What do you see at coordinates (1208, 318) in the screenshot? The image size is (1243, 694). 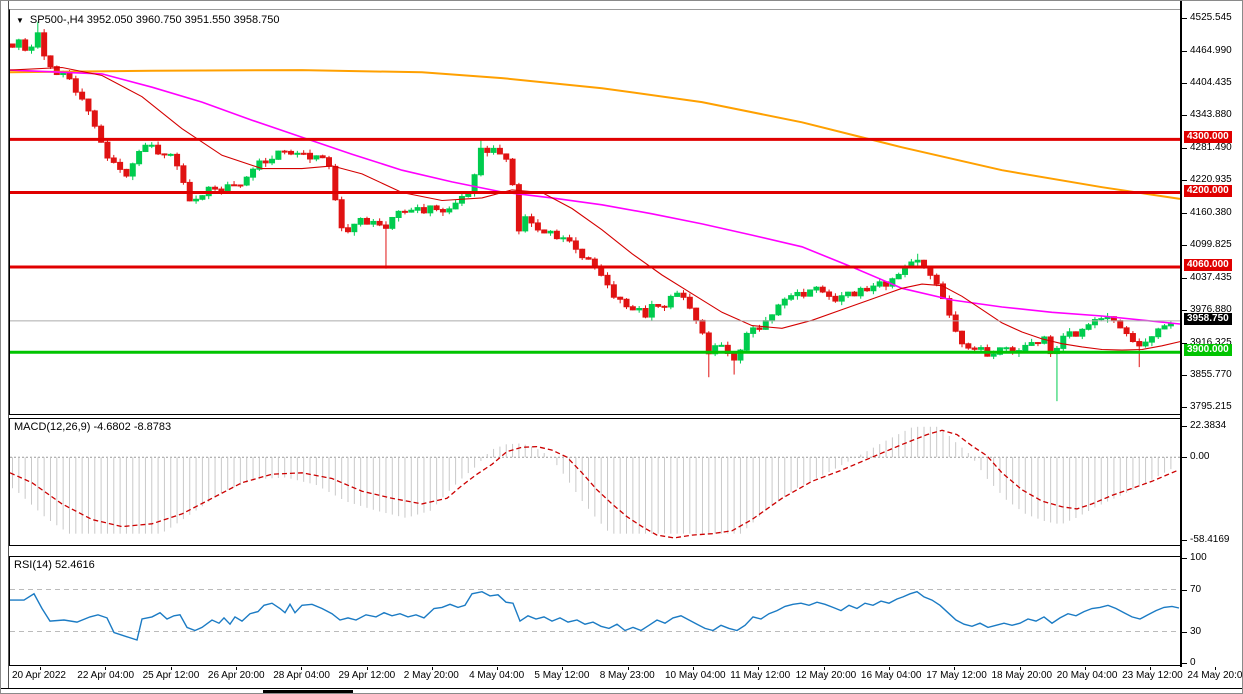 I see `price-level-badge: 3958.750` at bounding box center [1208, 318].